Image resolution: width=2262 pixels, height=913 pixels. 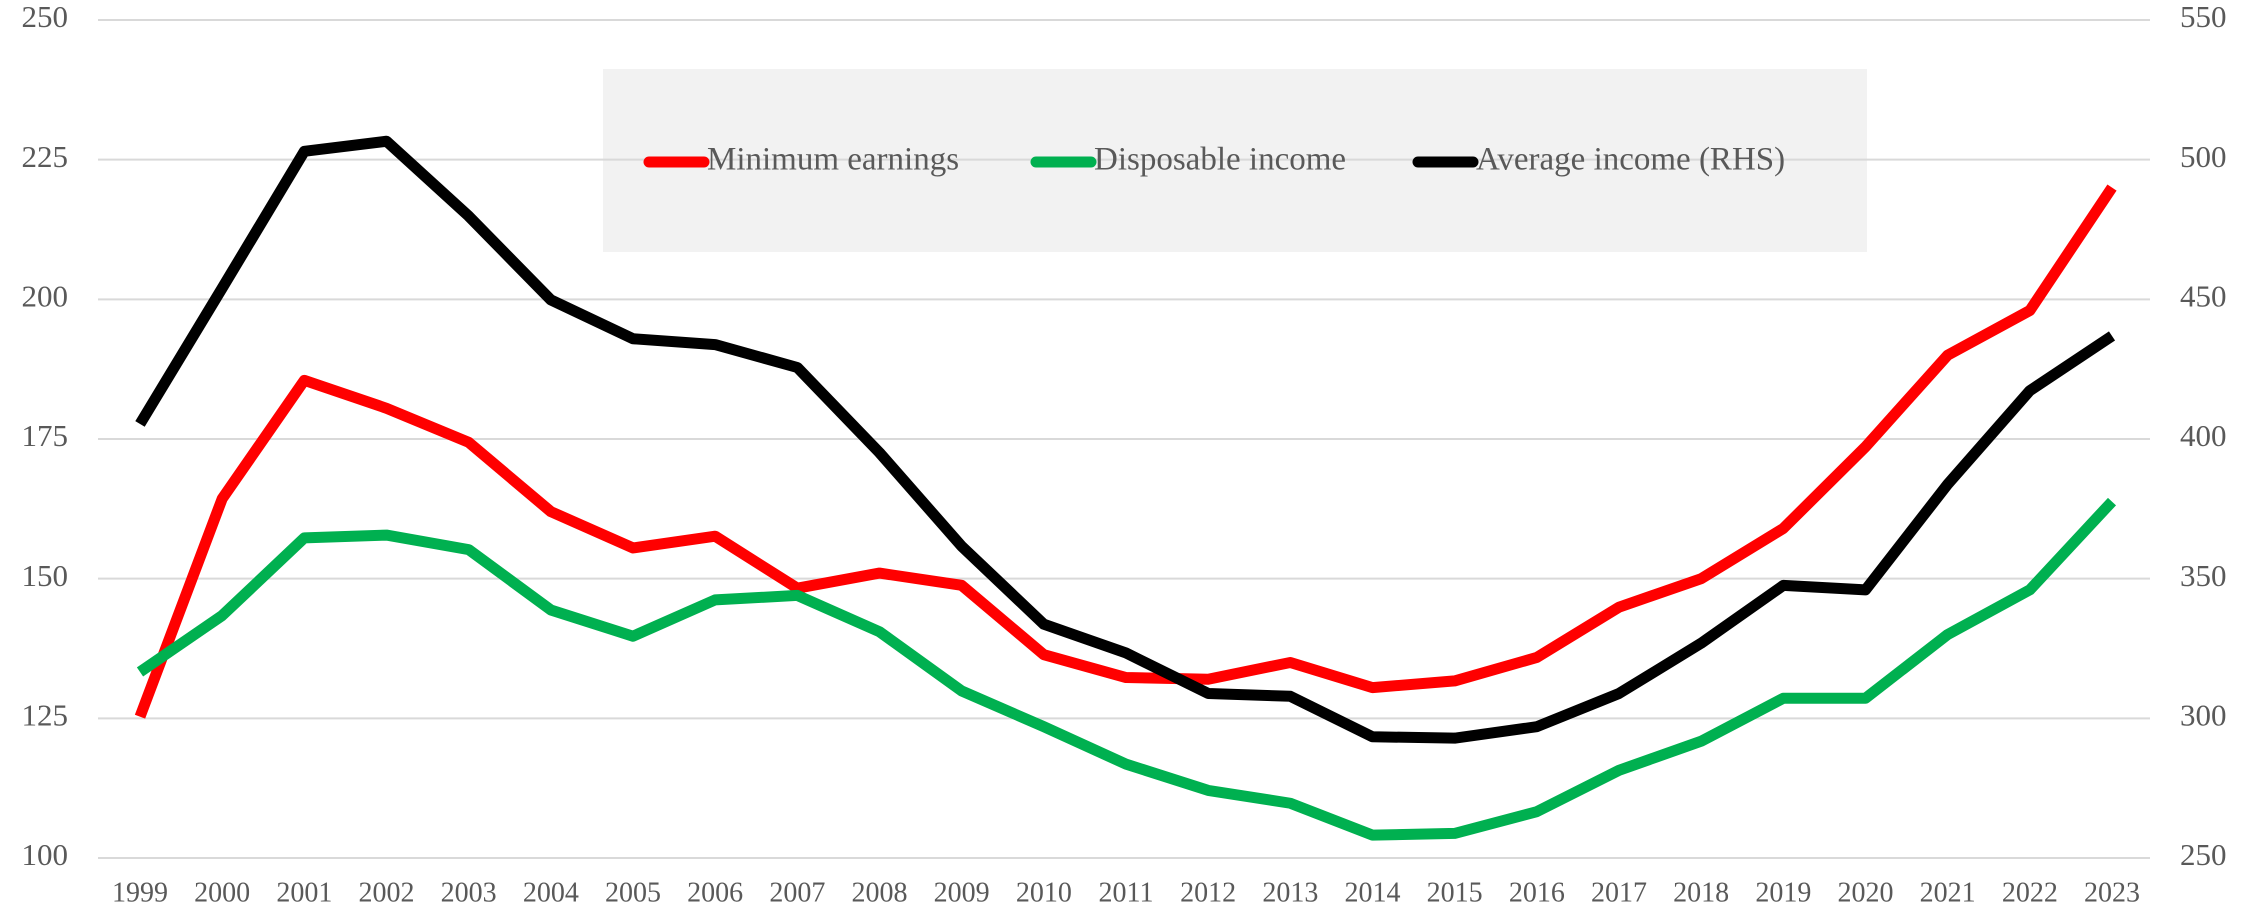 What do you see at coordinates (140, 892) in the screenshot?
I see `x-tick-label: 1999` at bounding box center [140, 892].